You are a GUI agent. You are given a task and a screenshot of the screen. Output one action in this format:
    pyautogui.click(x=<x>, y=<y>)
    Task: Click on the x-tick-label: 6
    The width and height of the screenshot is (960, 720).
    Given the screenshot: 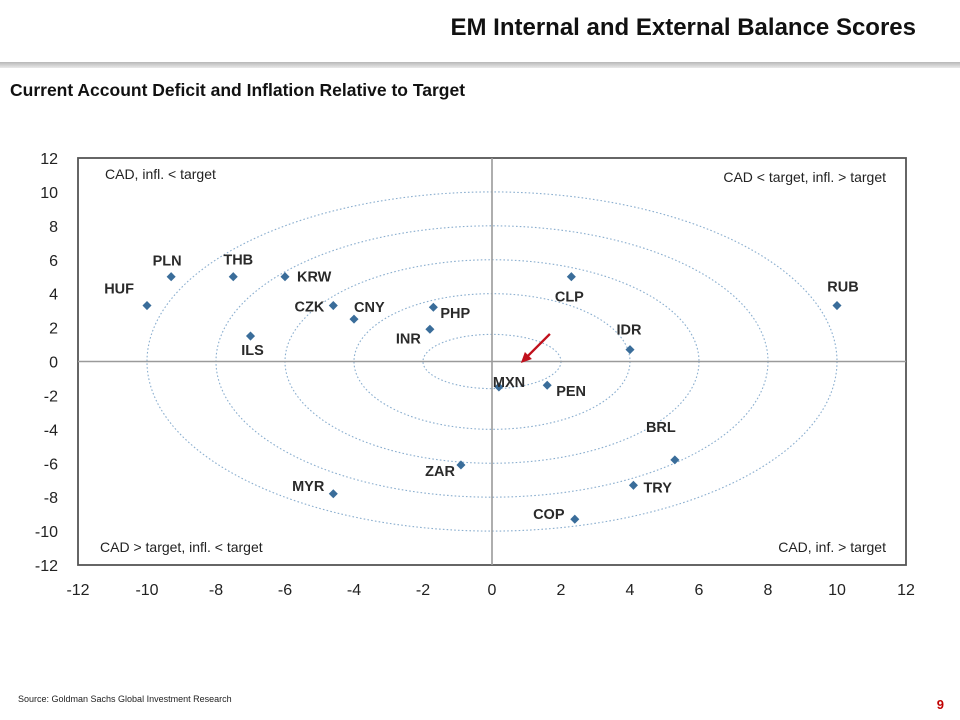 What is the action you would take?
    pyautogui.click(x=699, y=590)
    